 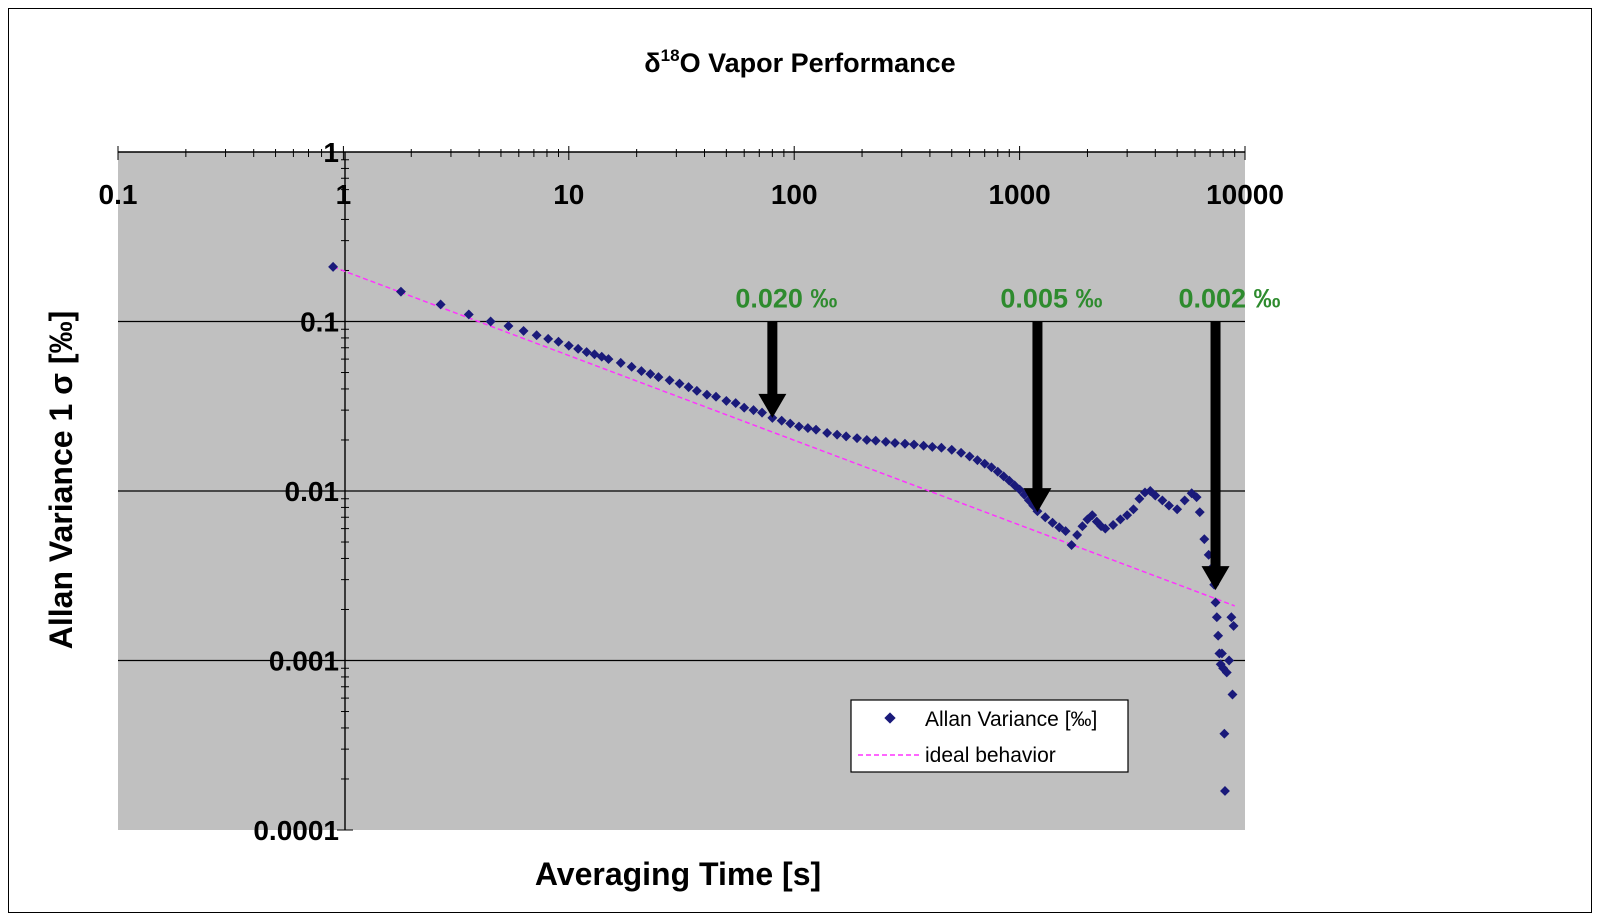 What do you see at coordinates (344, 194) in the screenshot?
I see `x-tick-label: 1` at bounding box center [344, 194].